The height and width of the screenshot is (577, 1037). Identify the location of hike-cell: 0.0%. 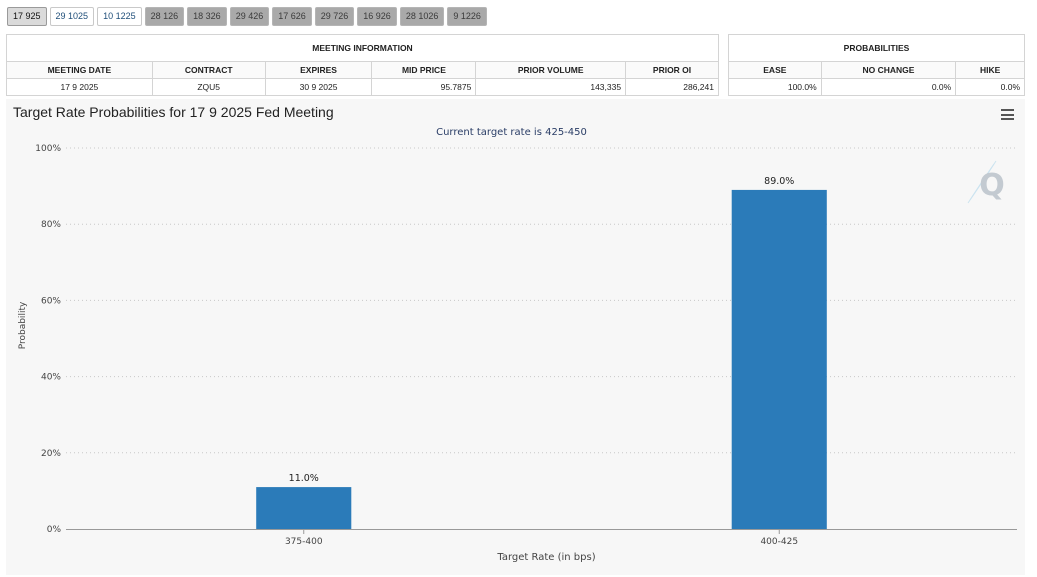
(990, 87).